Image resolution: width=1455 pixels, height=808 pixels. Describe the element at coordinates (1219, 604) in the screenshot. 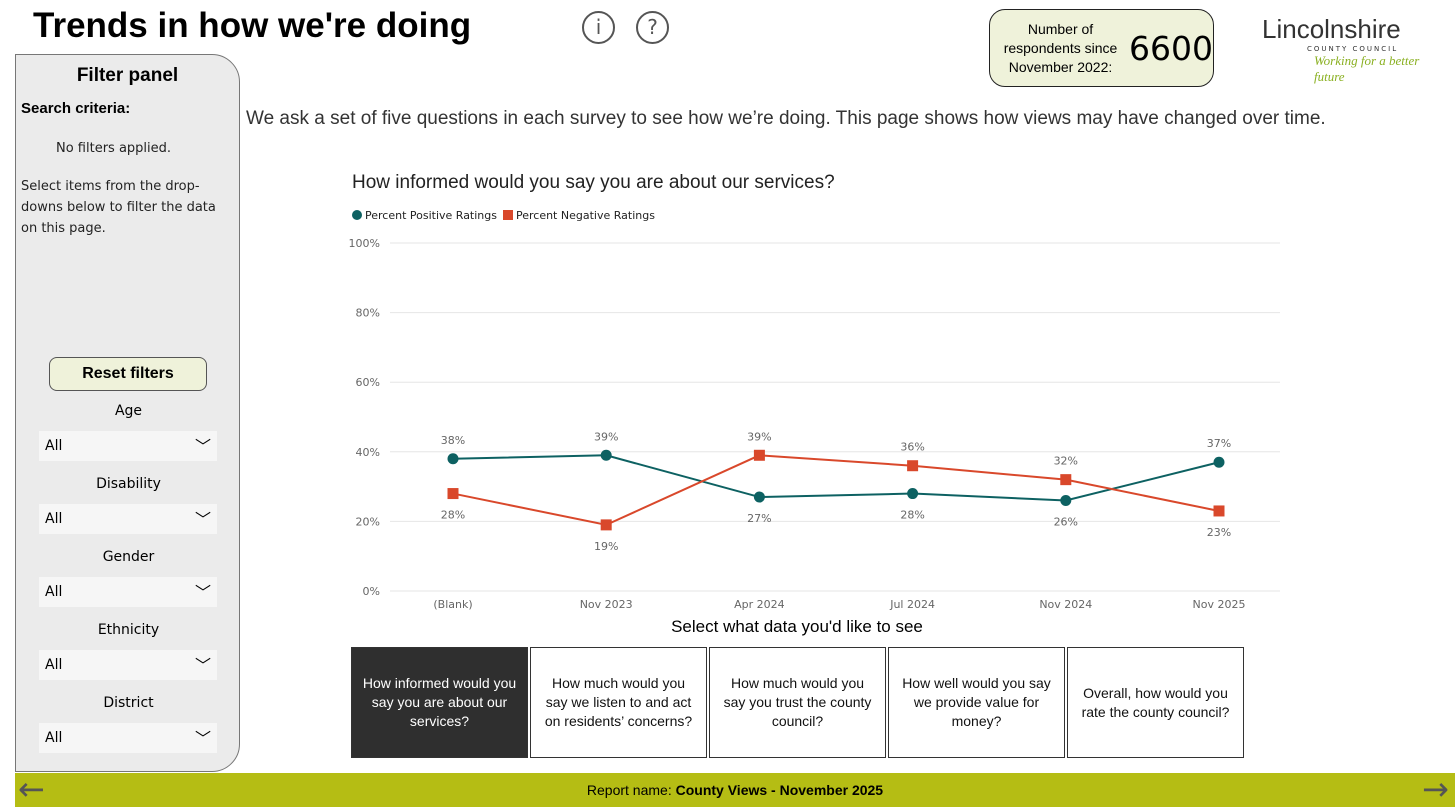

I see `x-tick-label: Nov 2025` at that location.